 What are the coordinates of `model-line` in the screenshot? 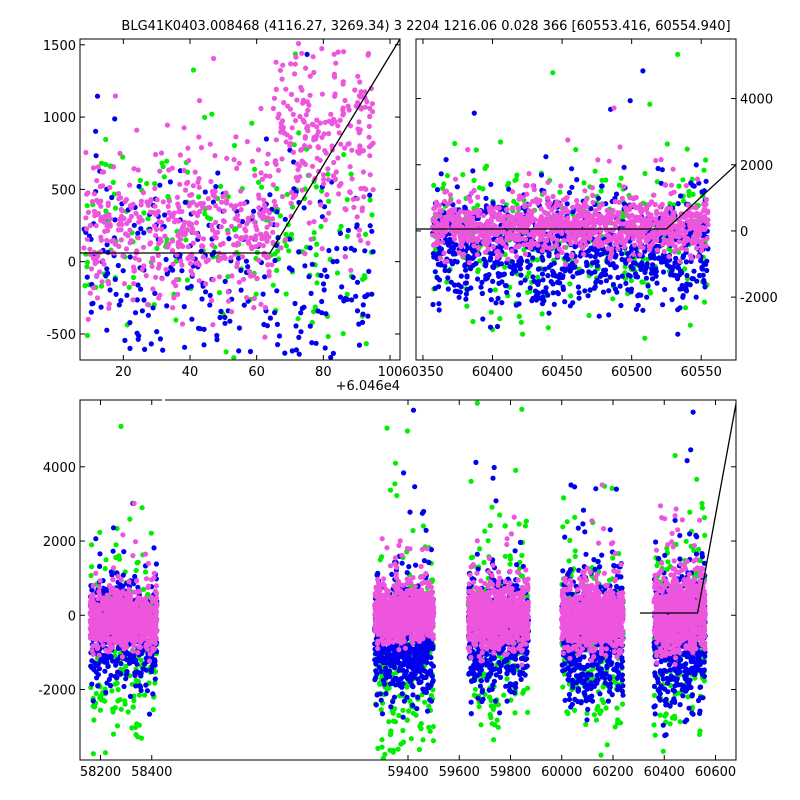 It's located at (576, 197).